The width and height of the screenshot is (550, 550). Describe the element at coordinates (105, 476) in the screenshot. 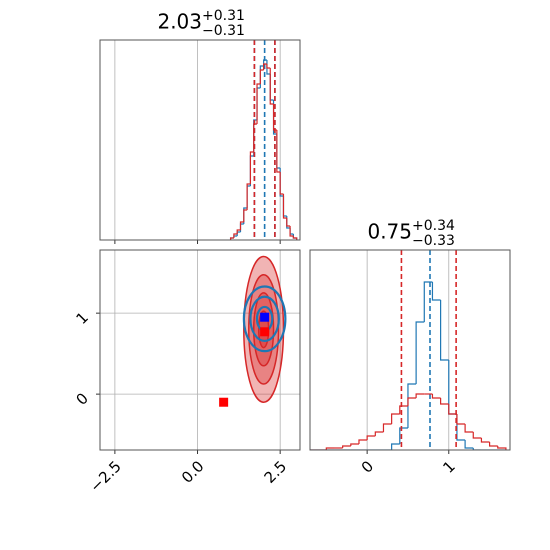

I see `x-tick-label: −2.5` at that location.